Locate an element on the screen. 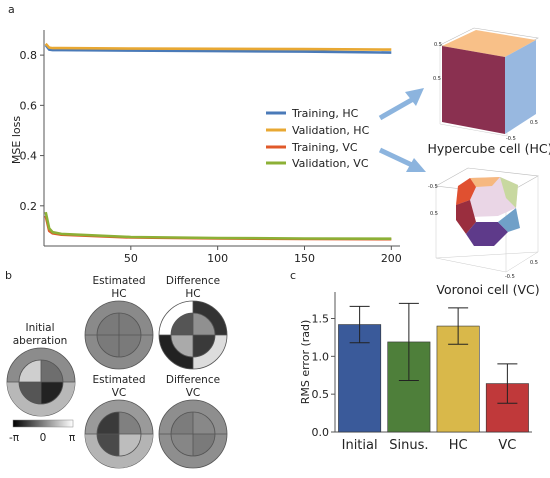  x-tick-label: 100 is located at coordinates (217, 258).